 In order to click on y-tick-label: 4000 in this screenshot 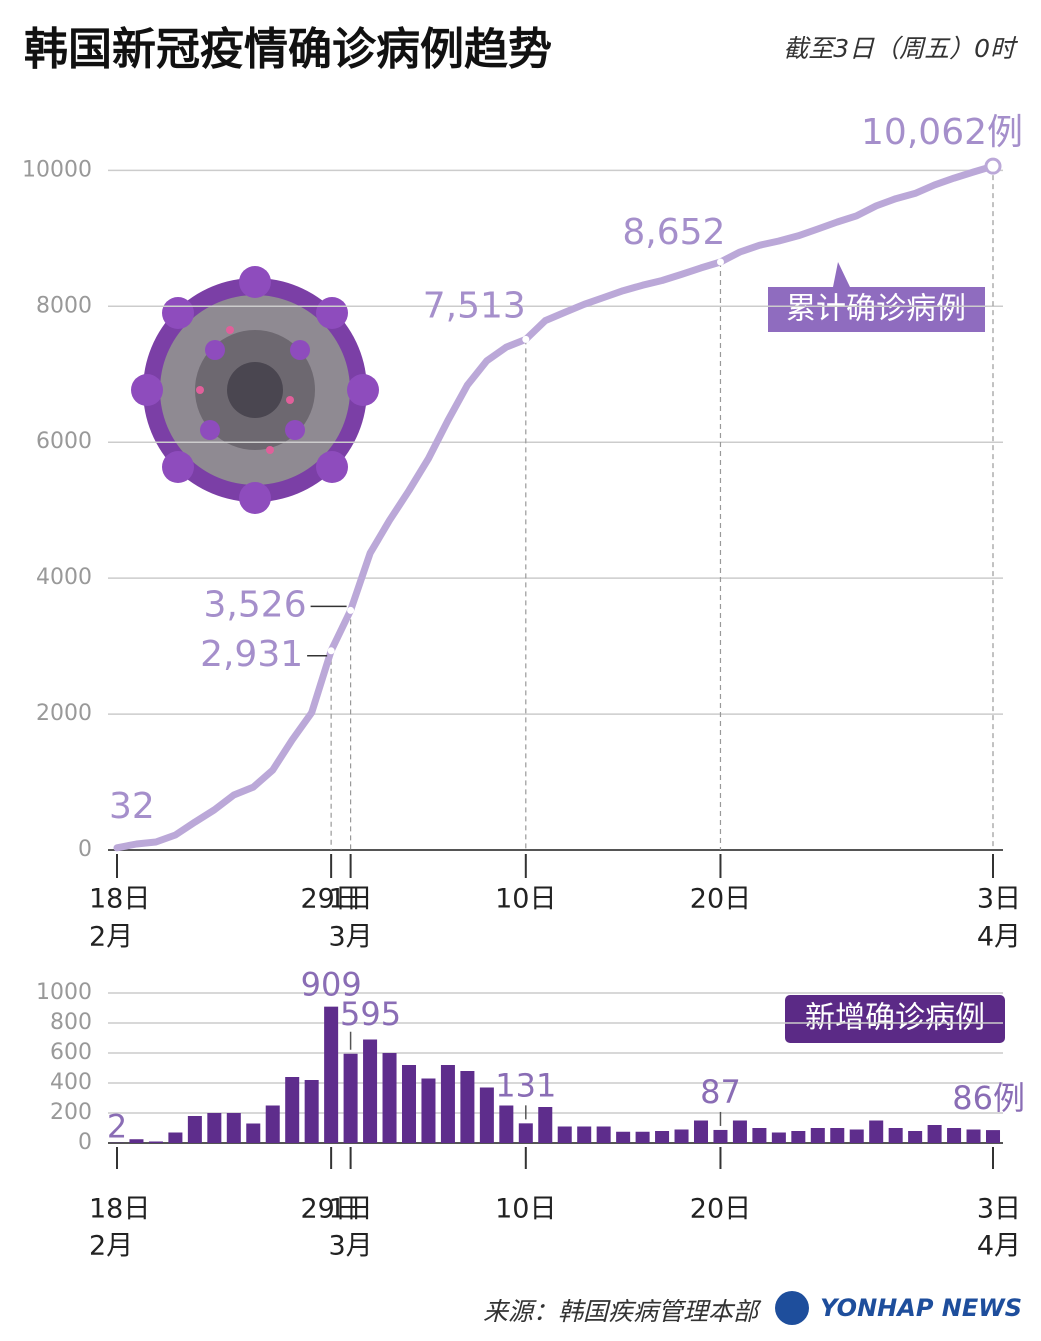, I will do `click(64, 577)`.